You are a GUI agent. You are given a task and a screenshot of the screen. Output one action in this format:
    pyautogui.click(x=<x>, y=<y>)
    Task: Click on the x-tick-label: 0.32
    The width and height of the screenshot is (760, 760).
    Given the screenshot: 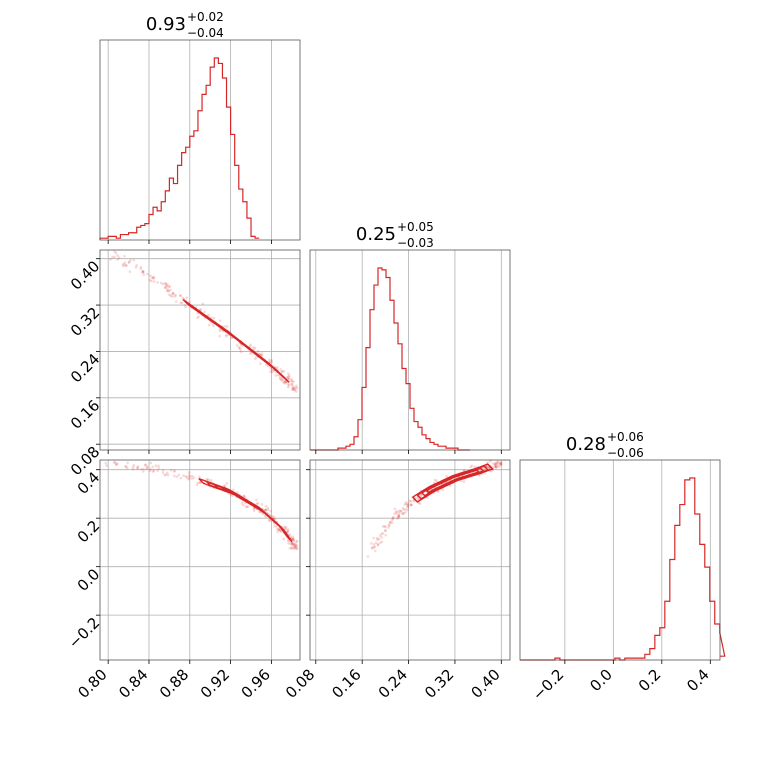 What is the action you would take?
    pyautogui.click(x=439, y=684)
    